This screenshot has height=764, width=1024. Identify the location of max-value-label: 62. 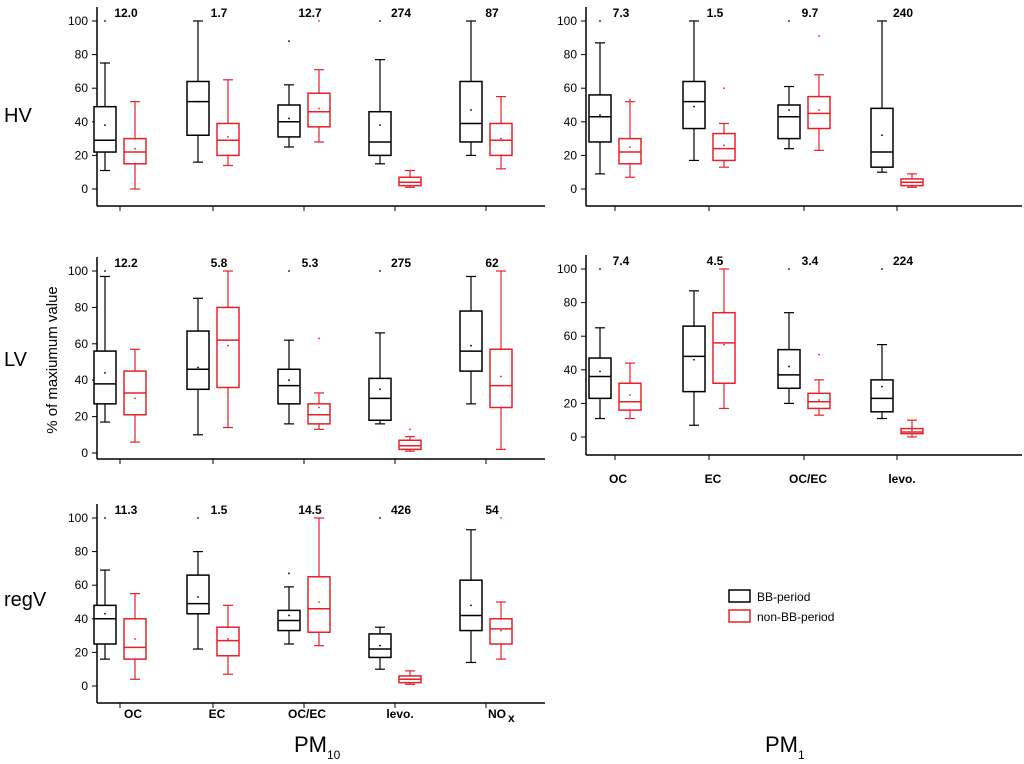
(492, 263).